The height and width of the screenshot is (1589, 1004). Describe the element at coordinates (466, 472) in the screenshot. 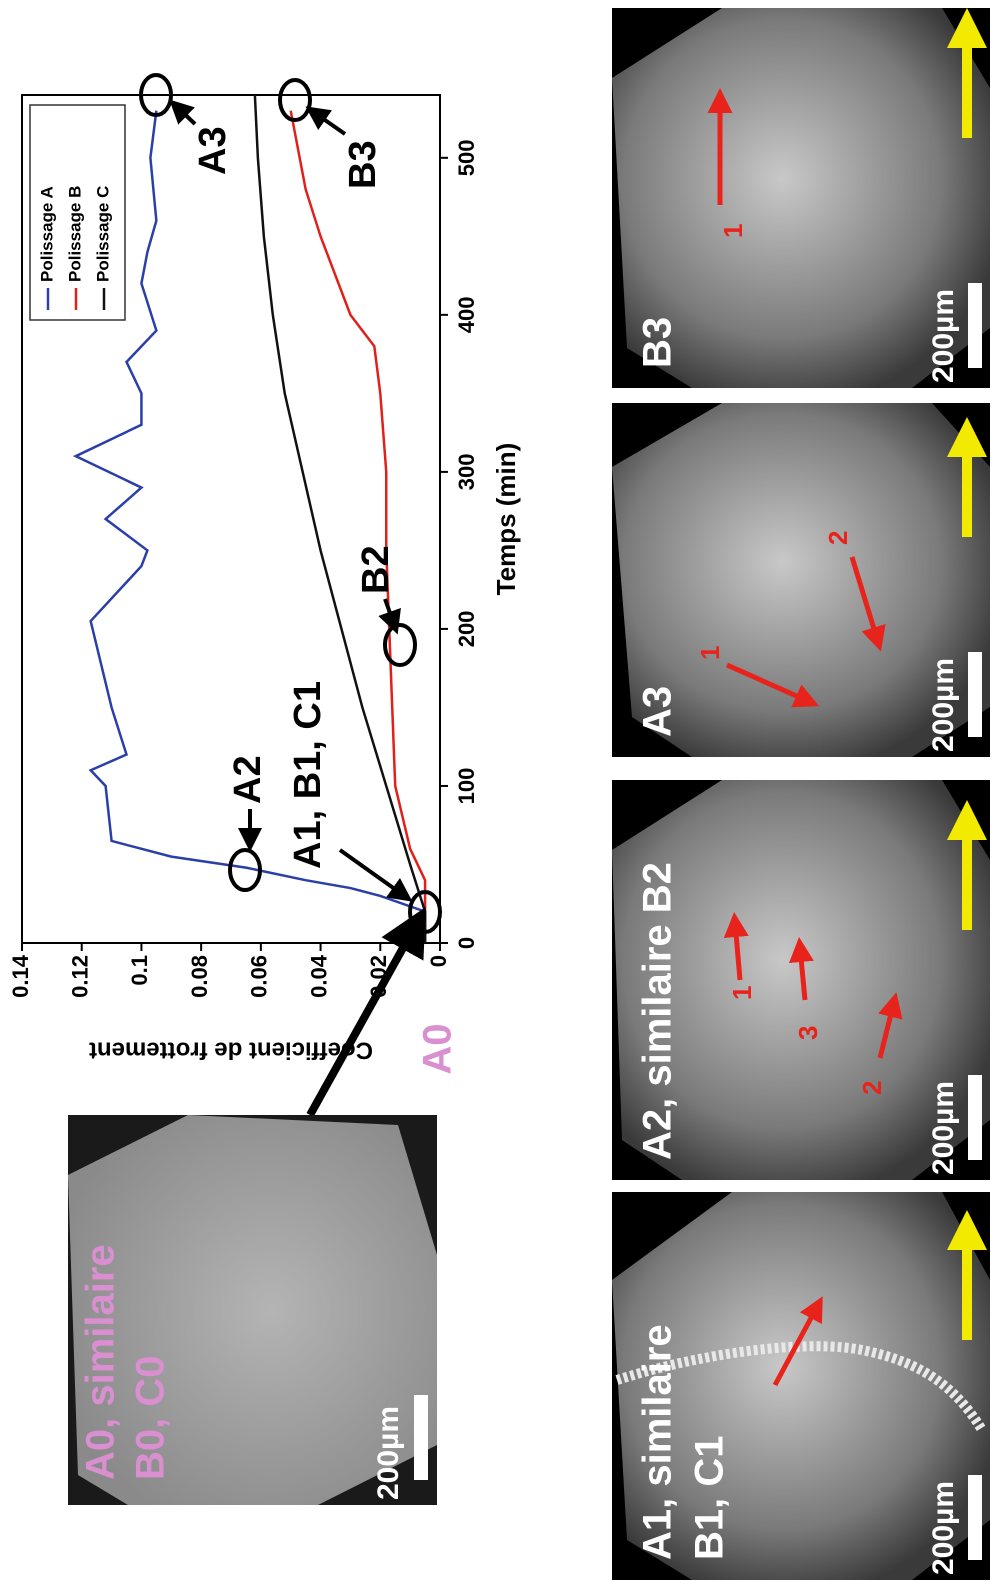

I see `x-tick-label: 300` at that location.